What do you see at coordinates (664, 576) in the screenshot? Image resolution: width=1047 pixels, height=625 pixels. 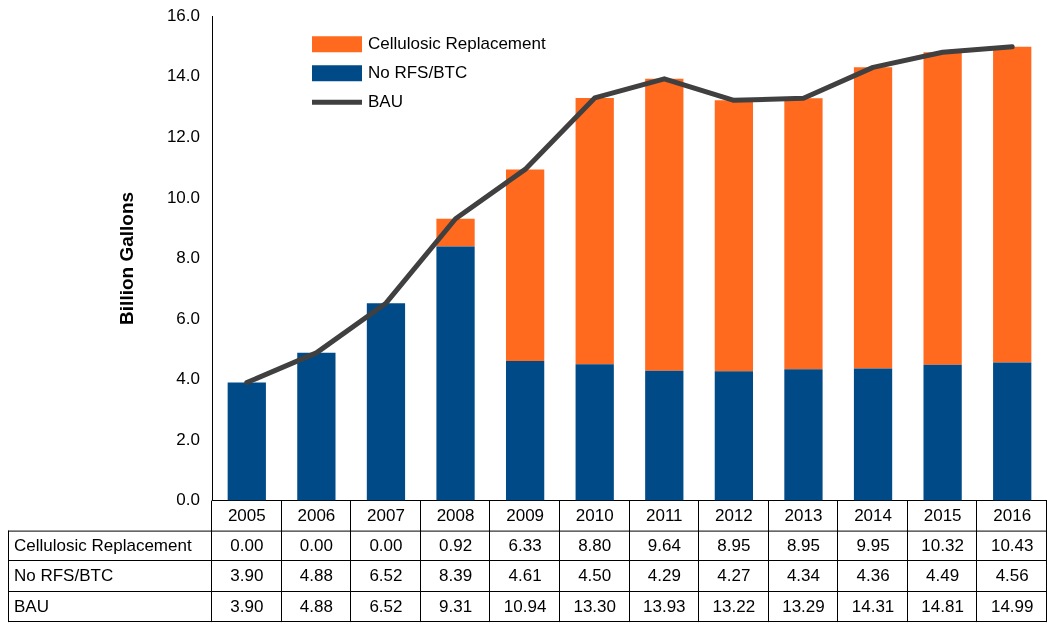 I see `data-label: 4.29` at bounding box center [664, 576].